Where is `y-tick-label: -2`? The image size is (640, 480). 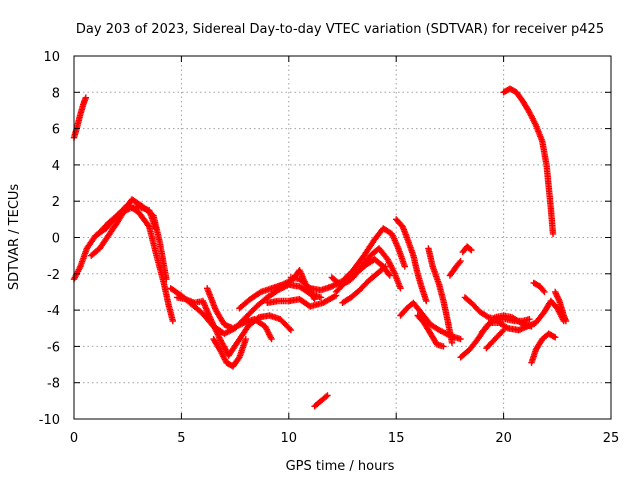 y-tick-label: -2 is located at coordinates (53, 275).